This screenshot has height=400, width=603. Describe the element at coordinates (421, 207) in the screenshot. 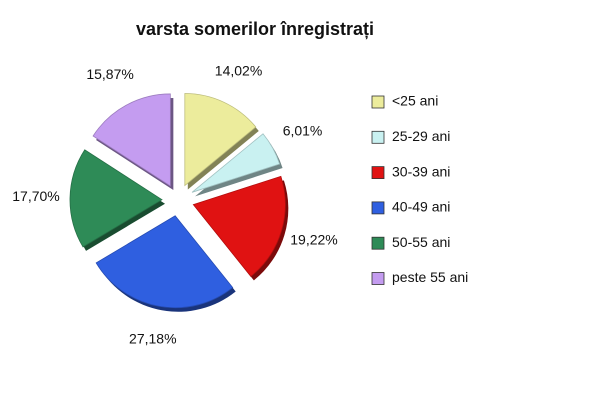

I see `legend-label: 40-49 ani` at that location.